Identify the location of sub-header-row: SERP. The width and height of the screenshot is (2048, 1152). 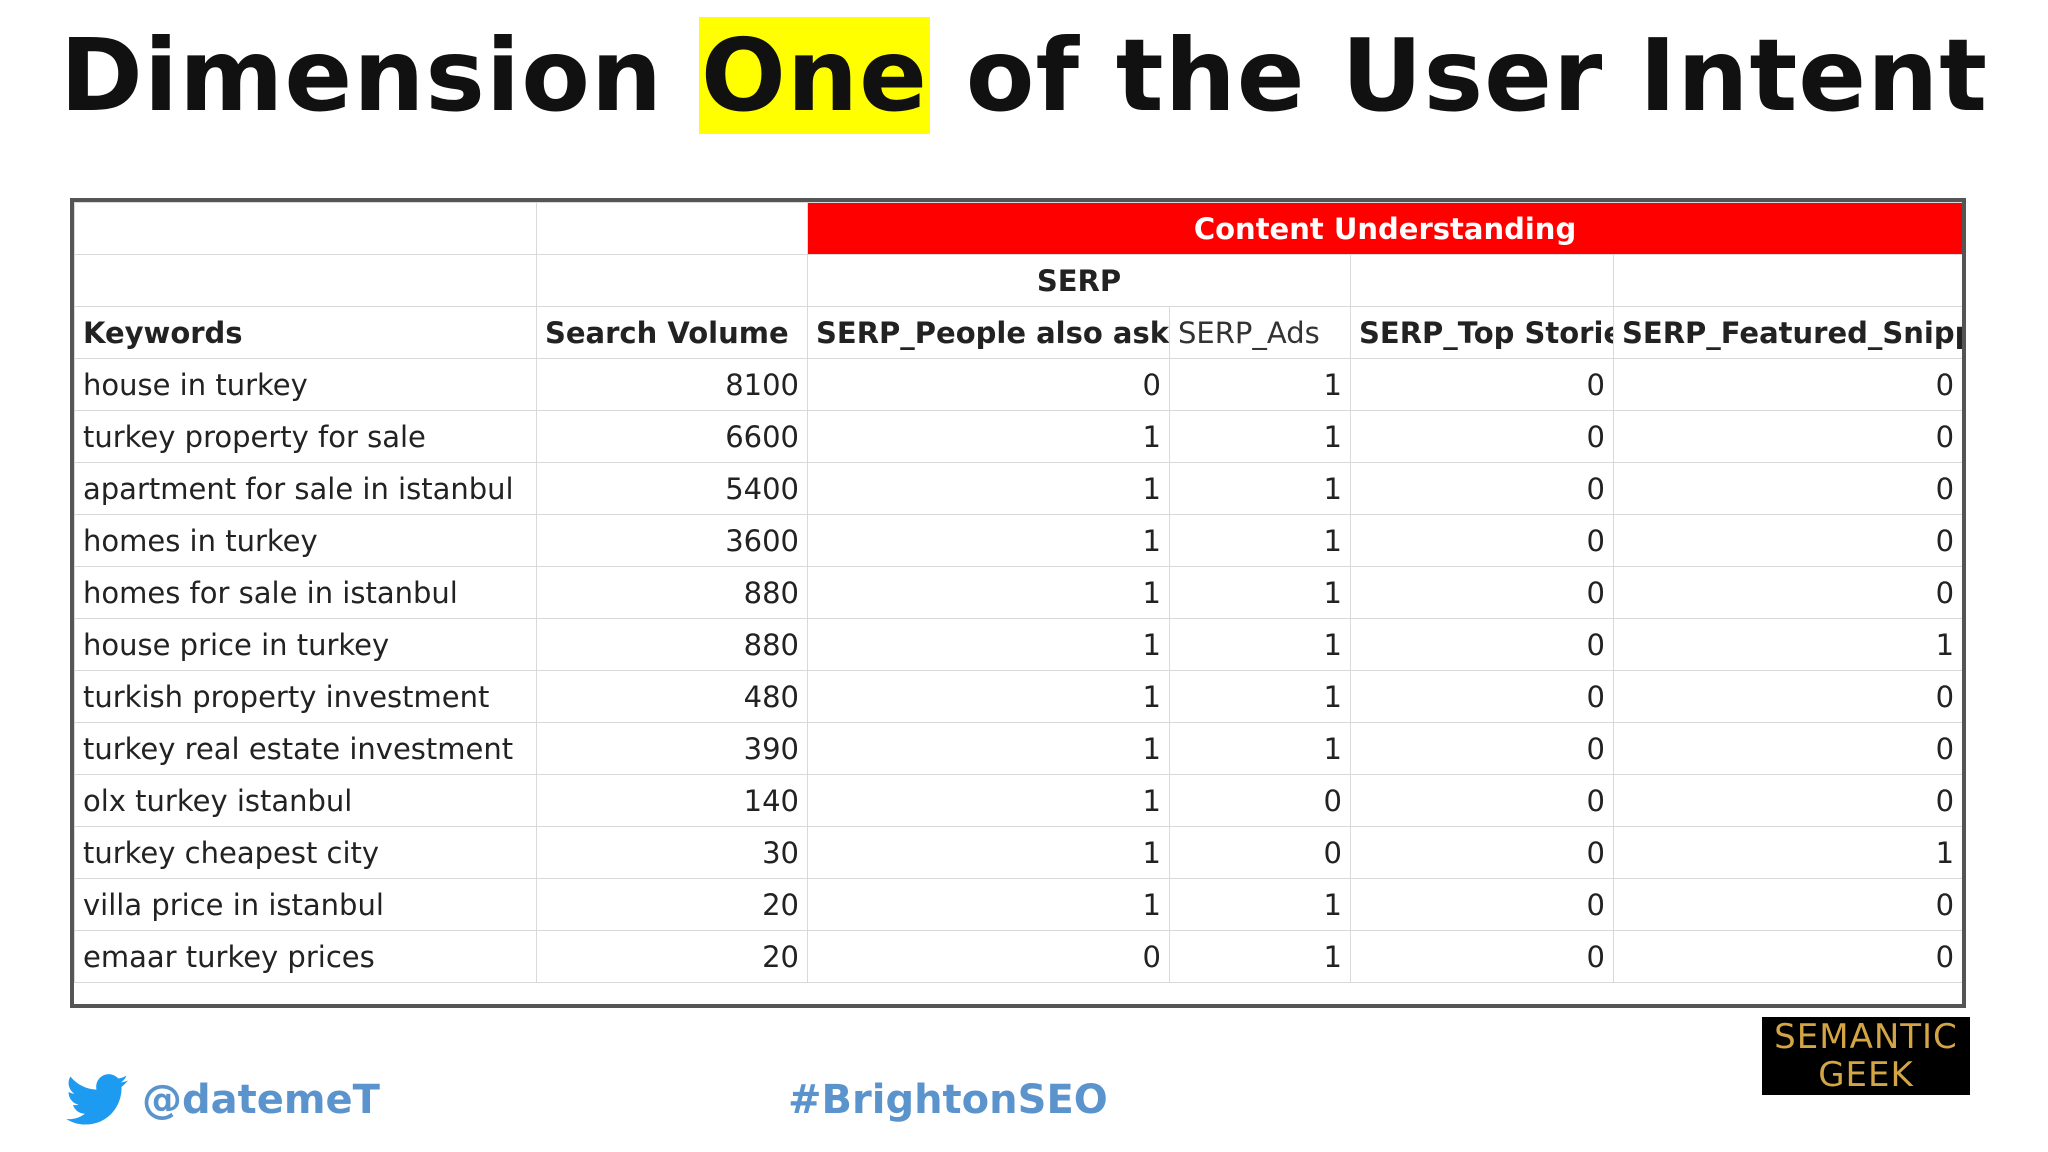
(1018, 280).